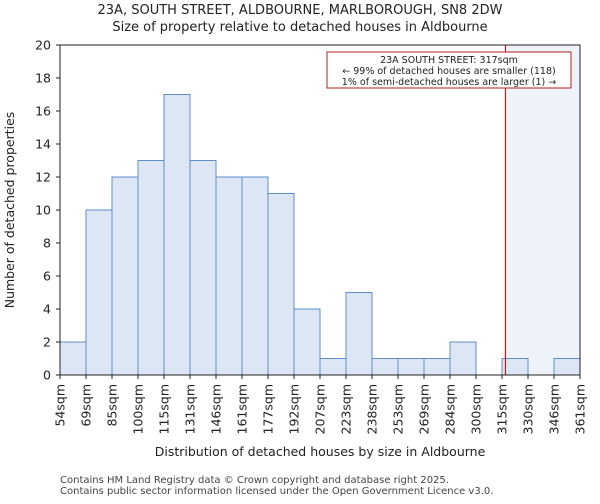  Describe the element at coordinates (372, 409) in the screenshot. I see `x-tick-label: 238sqm` at that location.